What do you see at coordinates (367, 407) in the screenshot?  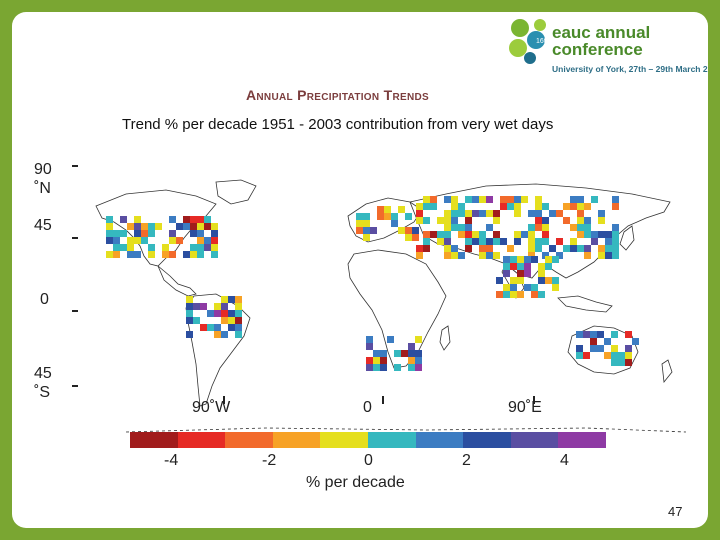 I see `lon-label-0: 0` at bounding box center [367, 407].